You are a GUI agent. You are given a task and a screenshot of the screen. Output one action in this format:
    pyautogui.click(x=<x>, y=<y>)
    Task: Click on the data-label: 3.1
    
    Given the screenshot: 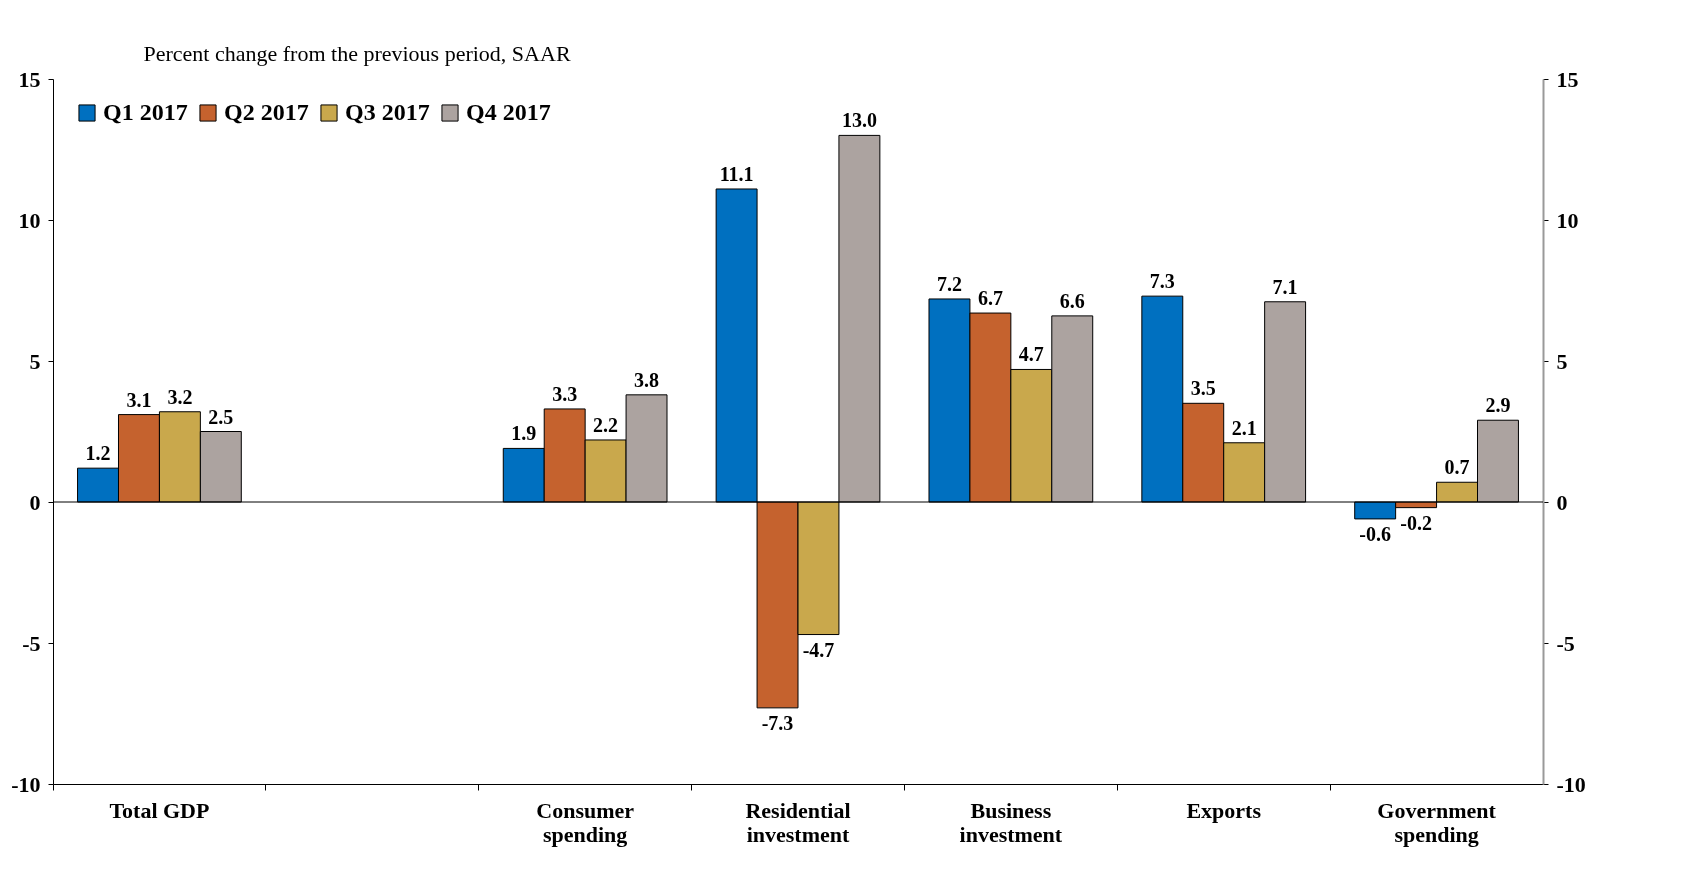 What is the action you would take?
    pyautogui.click(x=139, y=399)
    